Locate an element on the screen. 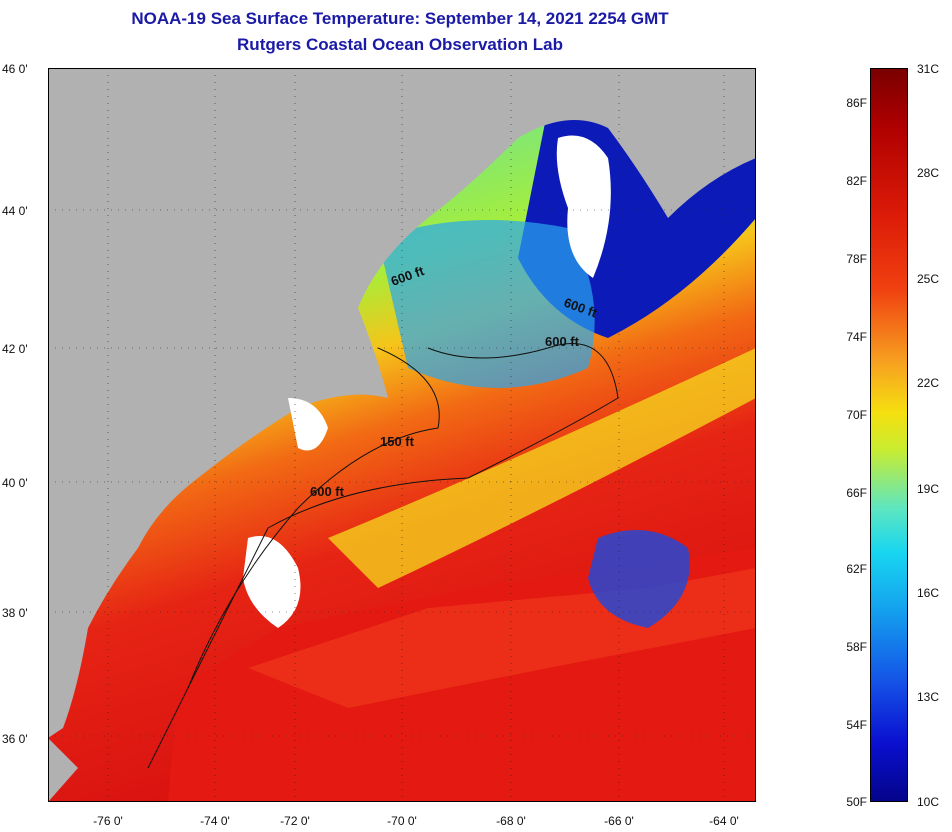 This screenshot has width=952, height=832. fahrenheit-label: 58F is located at coordinates (856, 647).